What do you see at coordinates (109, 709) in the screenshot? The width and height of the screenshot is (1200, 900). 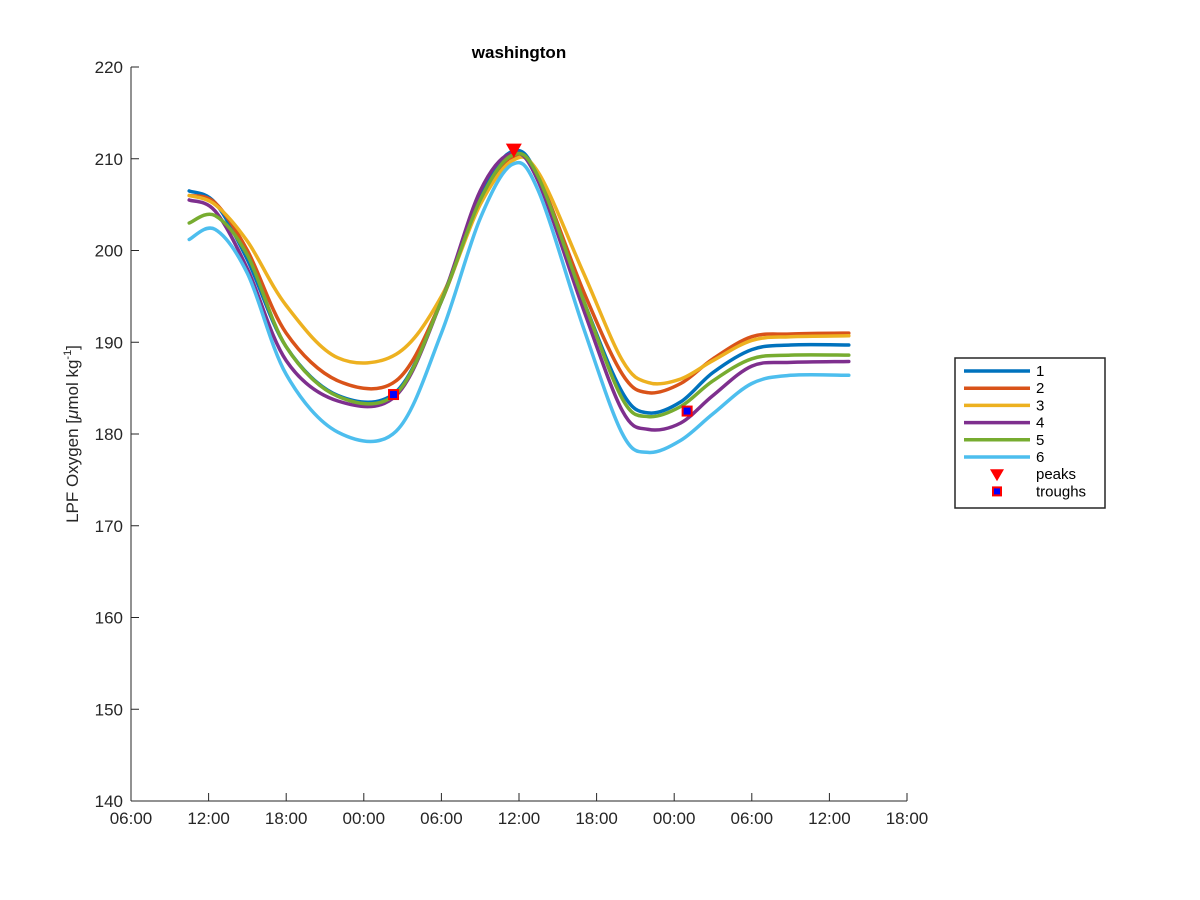 I see `y-tick-label: 150` at bounding box center [109, 709].